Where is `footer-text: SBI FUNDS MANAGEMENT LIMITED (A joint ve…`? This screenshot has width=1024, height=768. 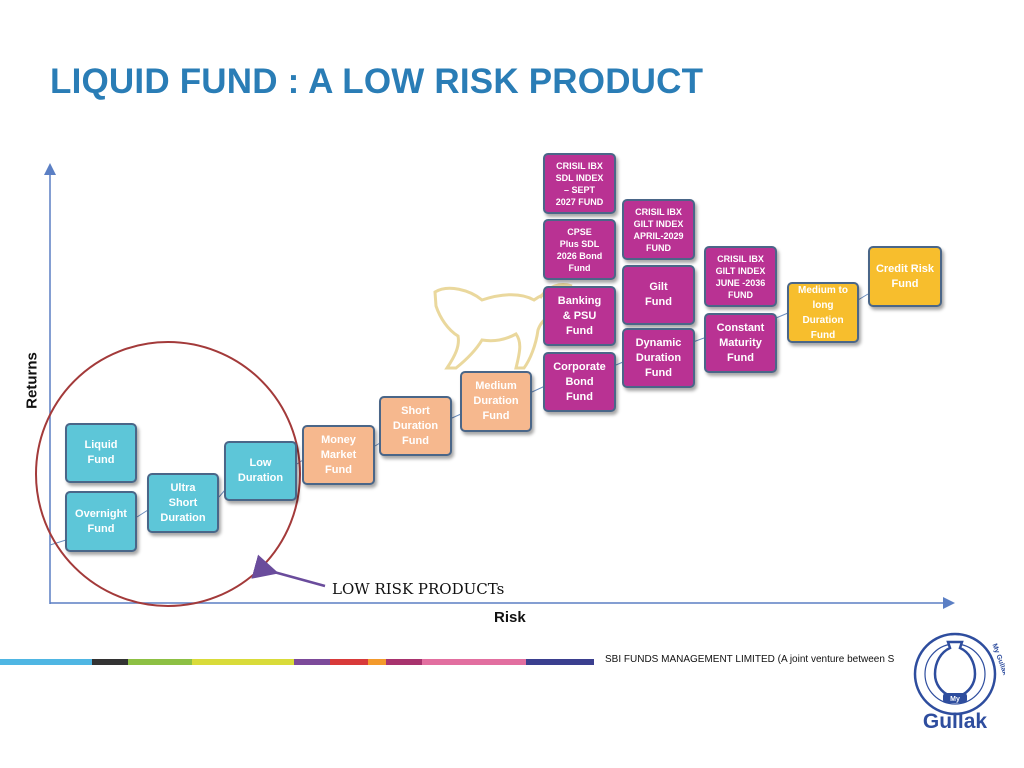 footer-text: SBI FUNDS MANAGEMENT LIMITED (A joint ve… is located at coordinates (750, 659).